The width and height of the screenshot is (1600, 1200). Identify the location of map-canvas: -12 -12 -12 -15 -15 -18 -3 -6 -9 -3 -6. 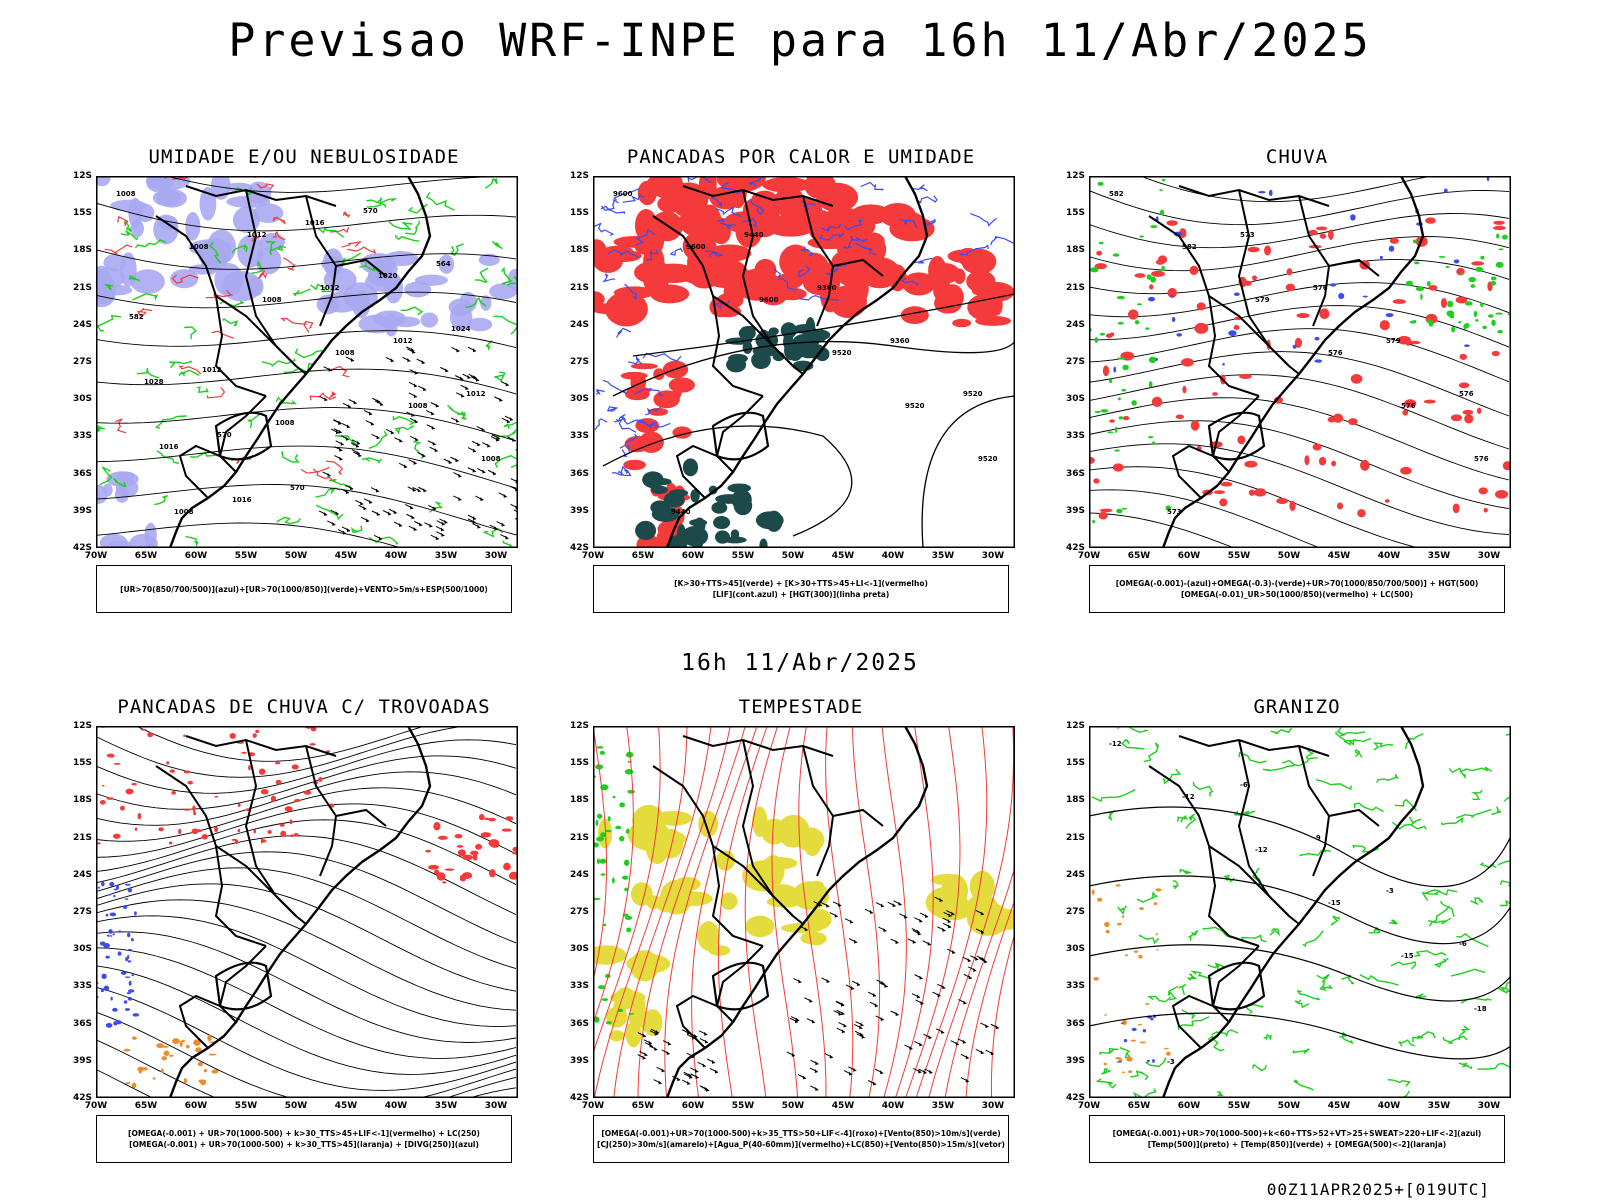
(1300, 912).